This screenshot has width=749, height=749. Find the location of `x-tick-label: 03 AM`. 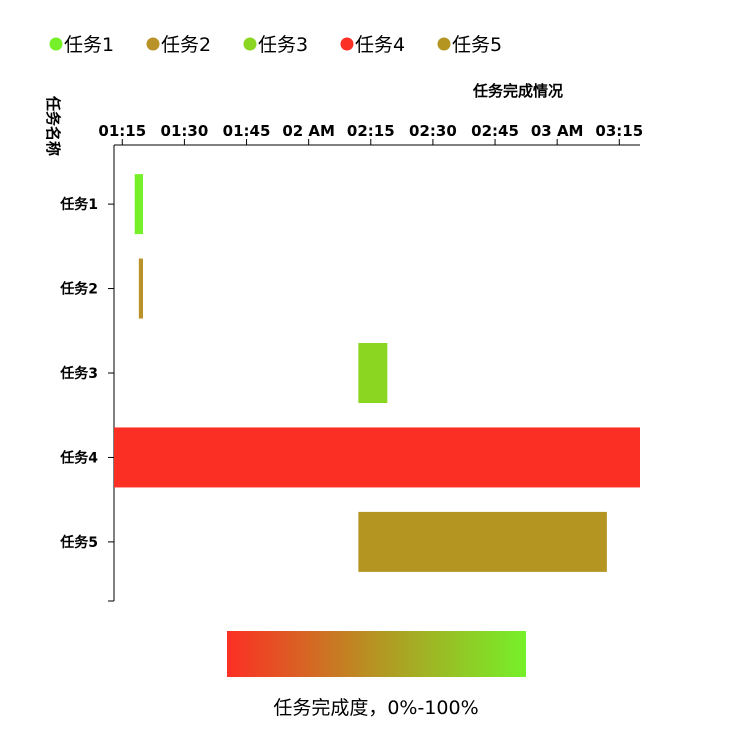

x-tick-label: 03 AM is located at coordinates (557, 131).